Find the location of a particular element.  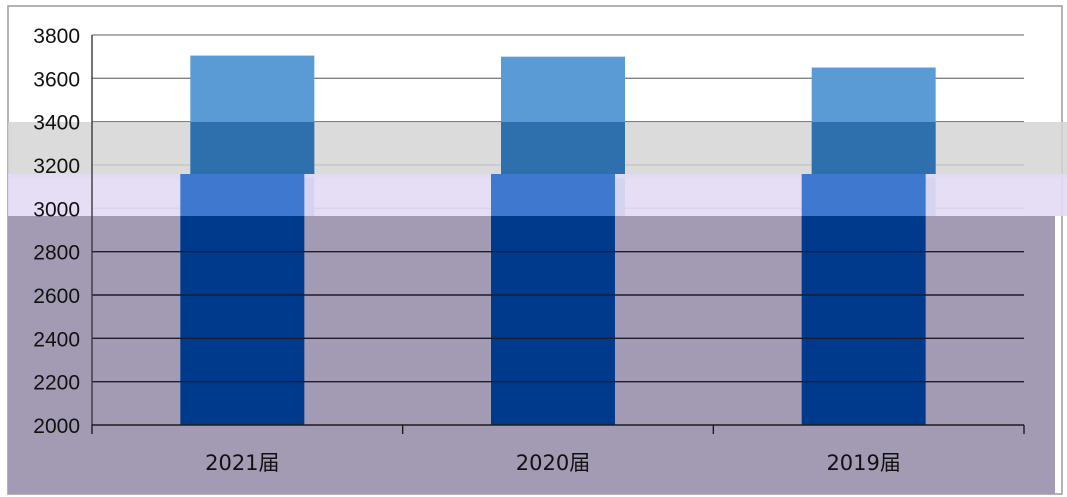

y-tick-label: 2000 is located at coordinates (56, 426).